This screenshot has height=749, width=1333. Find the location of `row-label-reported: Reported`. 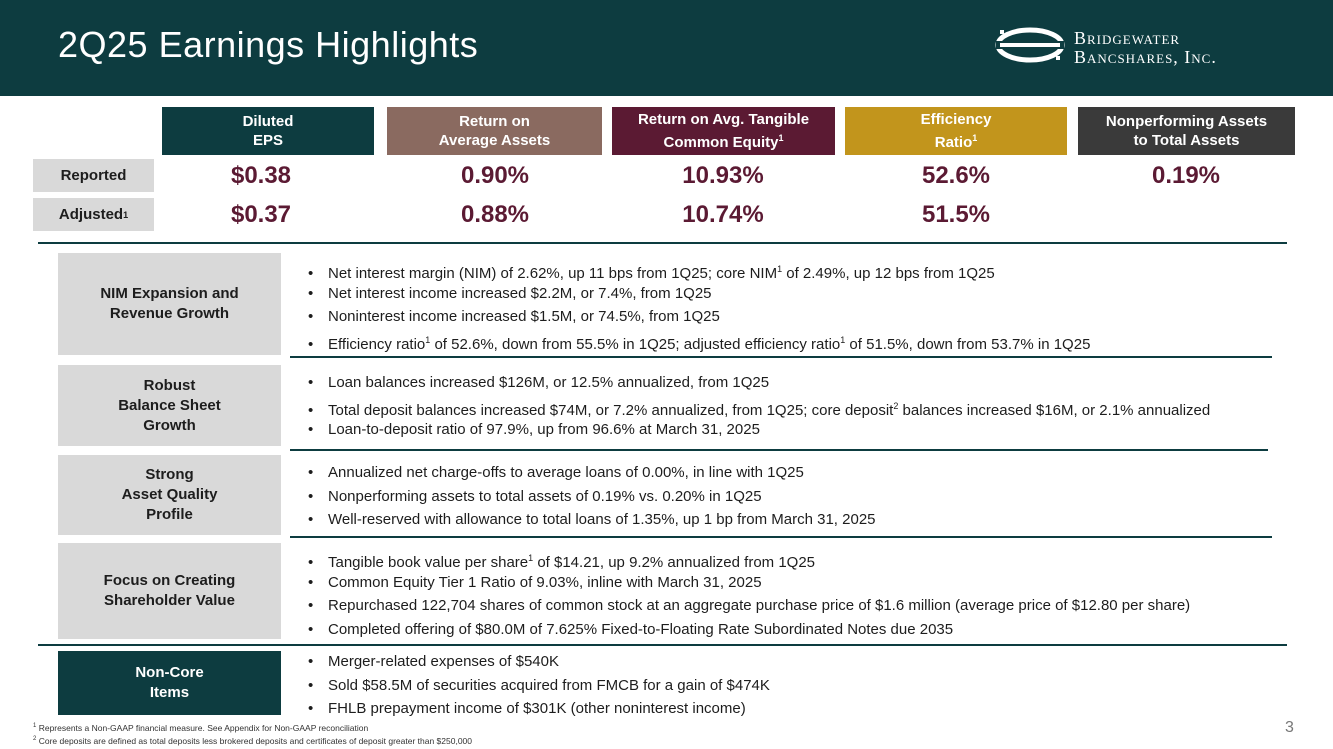

row-label-reported: Reported is located at coordinates (93, 175).